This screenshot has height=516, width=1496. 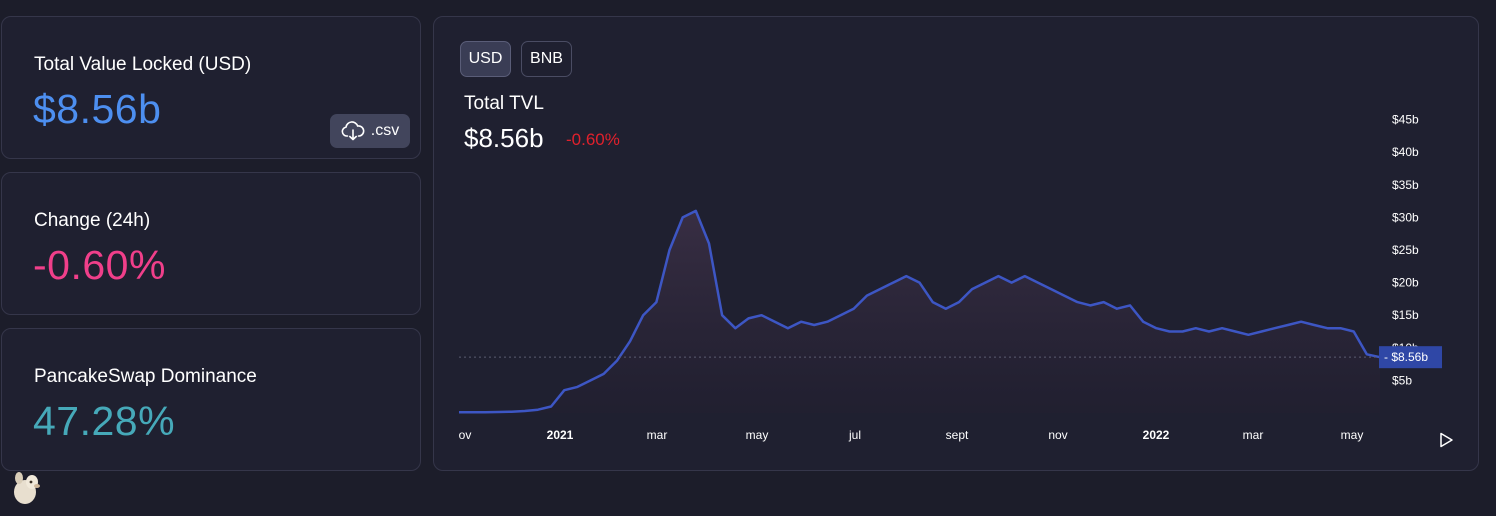 What do you see at coordinates (1405, 152) in the screenshot?
I see `y-tick-label: $40b` at bounding box center [1405, 152].